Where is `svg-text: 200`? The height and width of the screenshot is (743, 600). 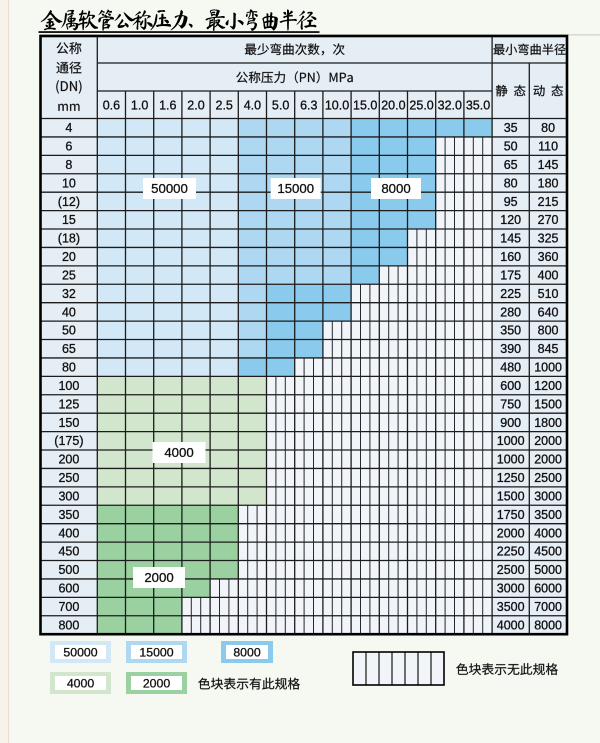 svg-text: 200 is located at coordinates (68, 460).